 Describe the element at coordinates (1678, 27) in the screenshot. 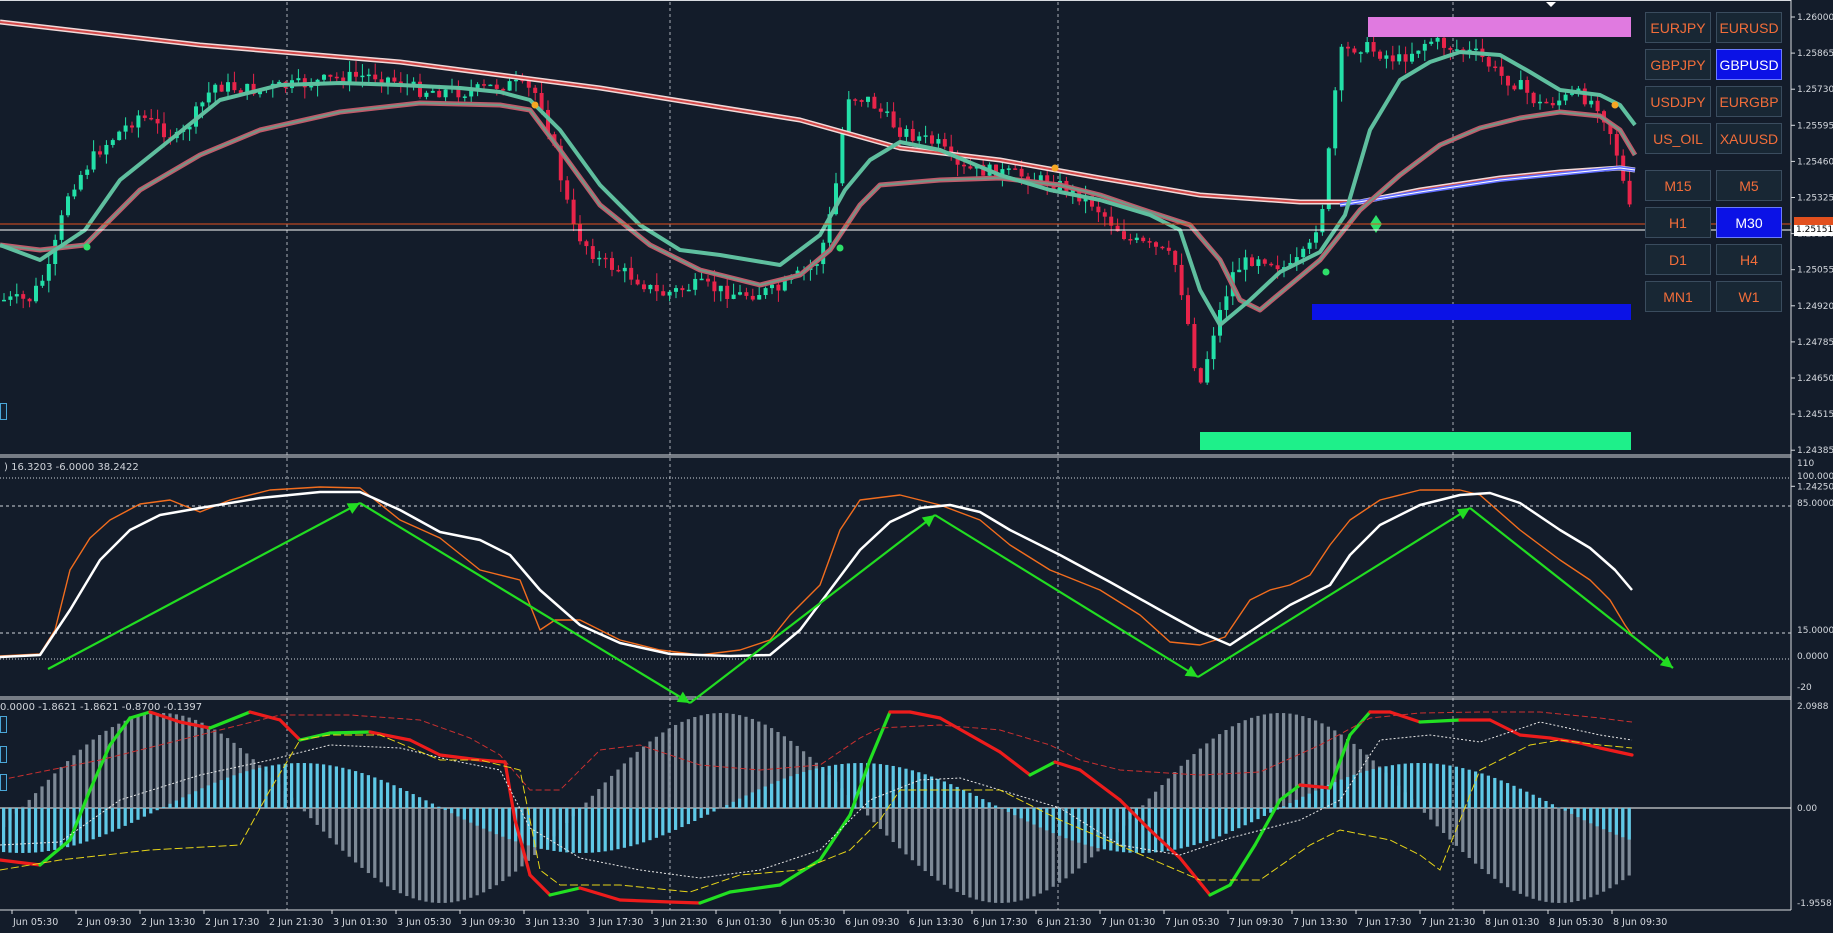

I see `symbol-button-eurjpy: EURJPY` at that location.